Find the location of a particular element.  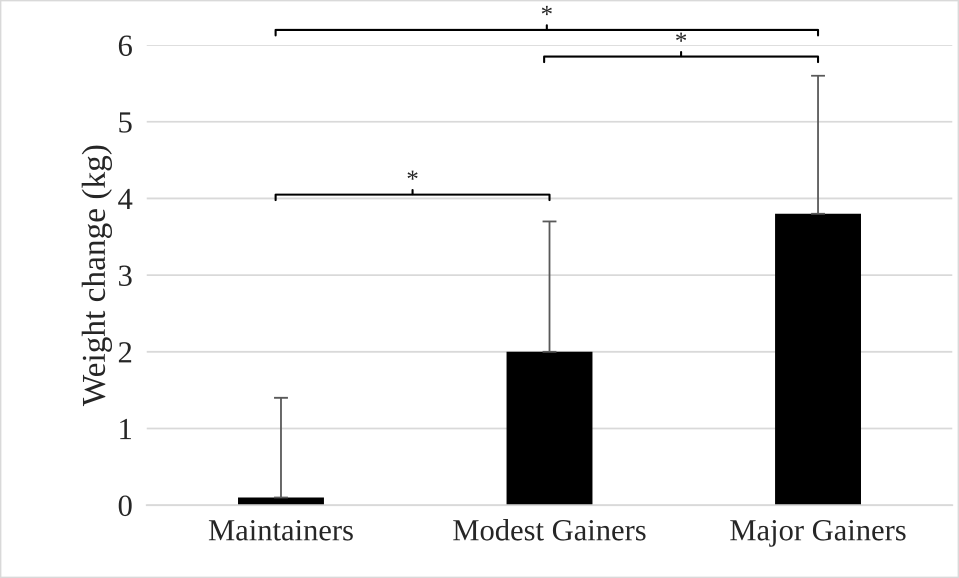

y-tick-label: 3 is located at coordinates (125, 275).